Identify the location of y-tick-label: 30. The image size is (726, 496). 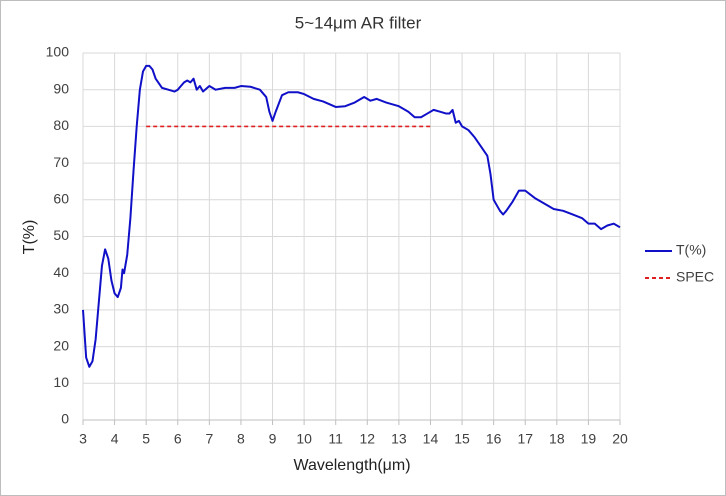
(61, 309).